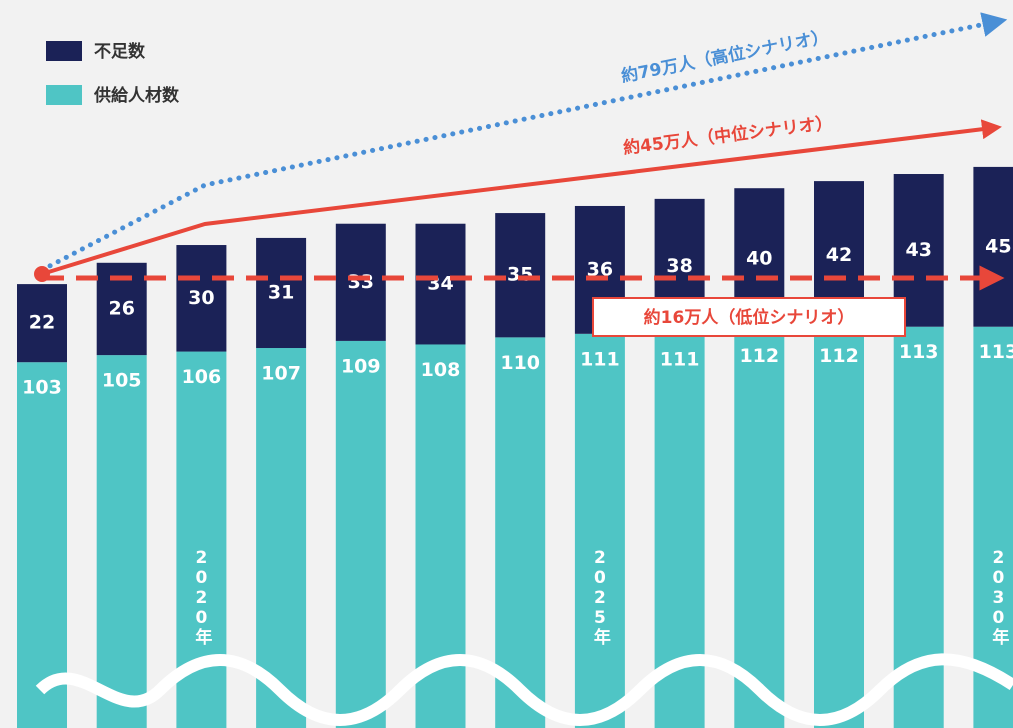 The image size is (1013, 728). Describe the element at coordinates (120, 51) in the screenshot. I see `legend-label: 不足数` at that location.